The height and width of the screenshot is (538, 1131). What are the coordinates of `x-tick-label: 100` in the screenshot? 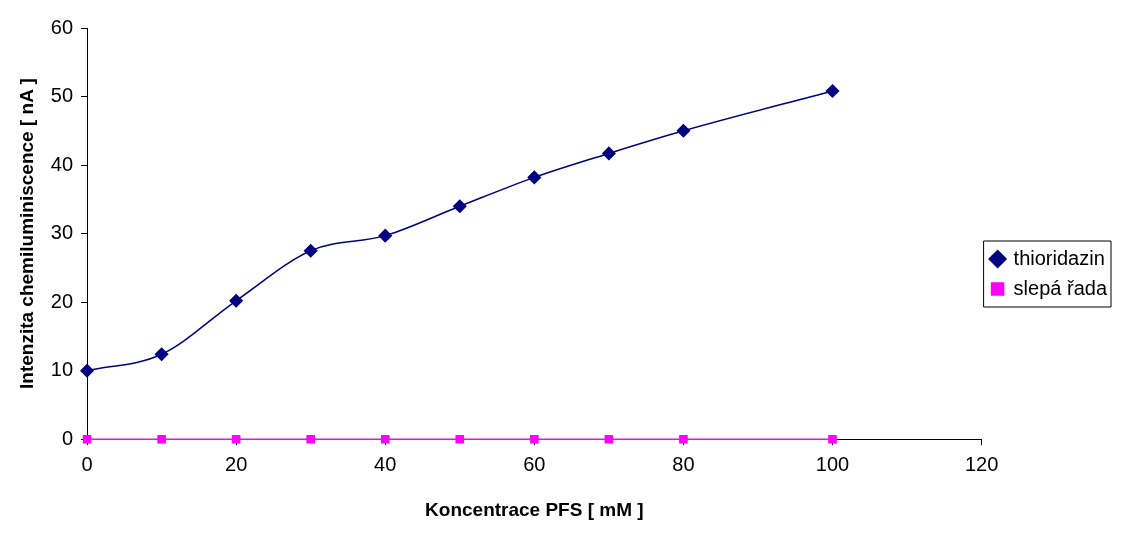 It's located at (832, 463).